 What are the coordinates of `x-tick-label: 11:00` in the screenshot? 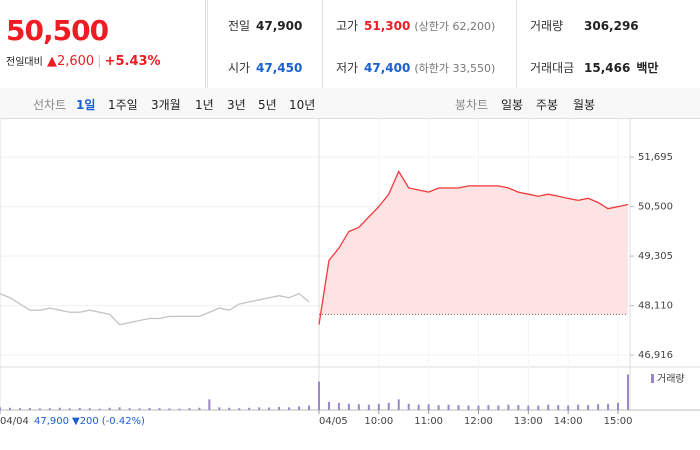 It's located at (428, 421).